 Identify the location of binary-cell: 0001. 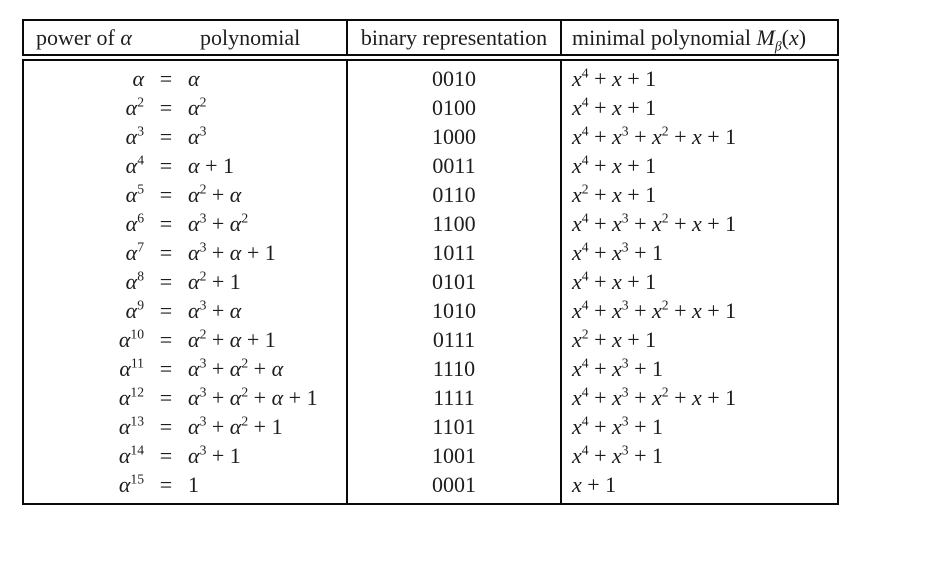
(454, 487).